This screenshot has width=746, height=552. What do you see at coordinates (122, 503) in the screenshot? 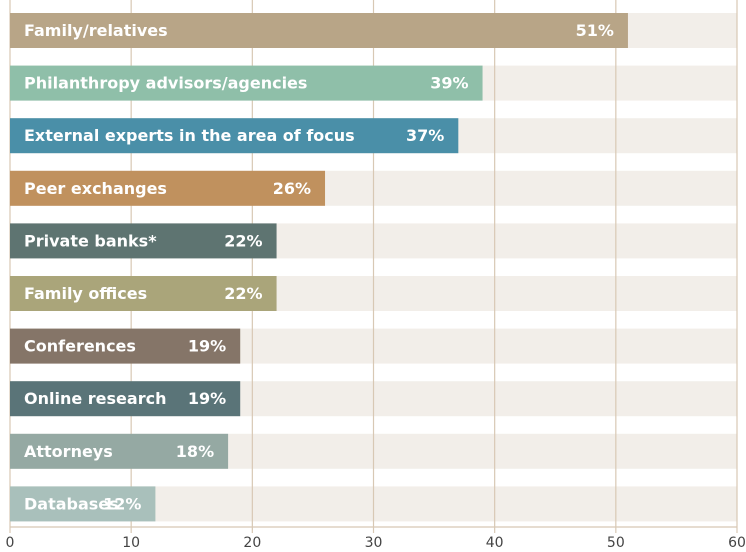
I see `value-label: 12%` at bounding box center [122, 503].